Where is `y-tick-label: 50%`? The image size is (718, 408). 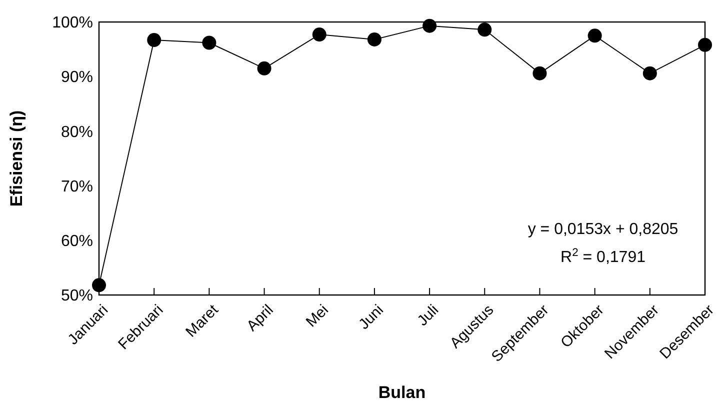 y-tick-label: 50% is located at coordinates (76, 296).